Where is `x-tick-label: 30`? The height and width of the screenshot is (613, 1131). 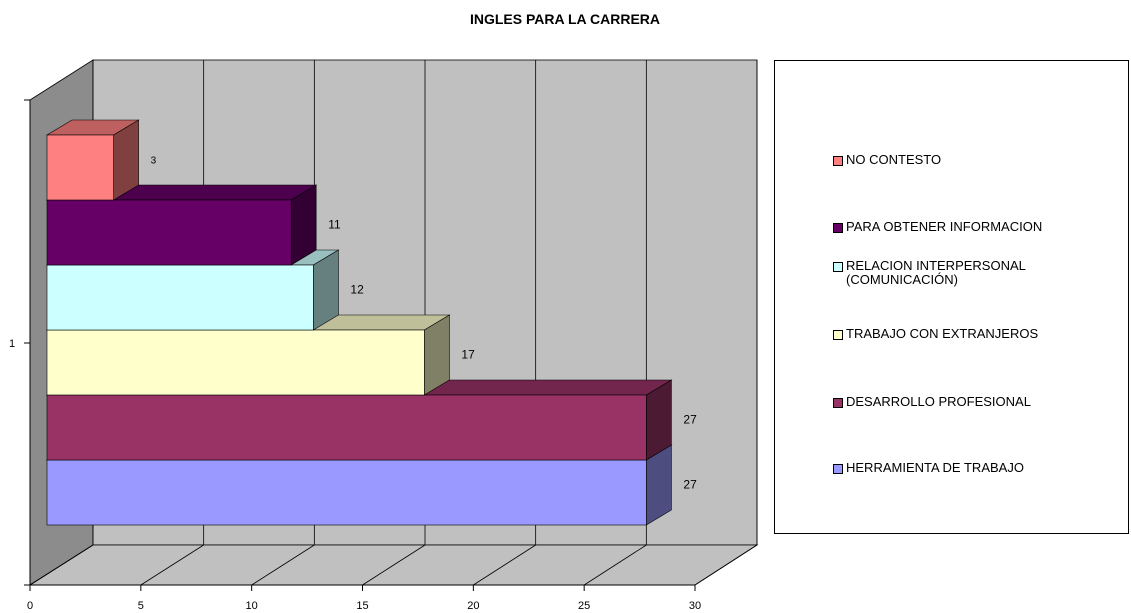
x-tick-label: 30 is located at coordinates (695, 606).